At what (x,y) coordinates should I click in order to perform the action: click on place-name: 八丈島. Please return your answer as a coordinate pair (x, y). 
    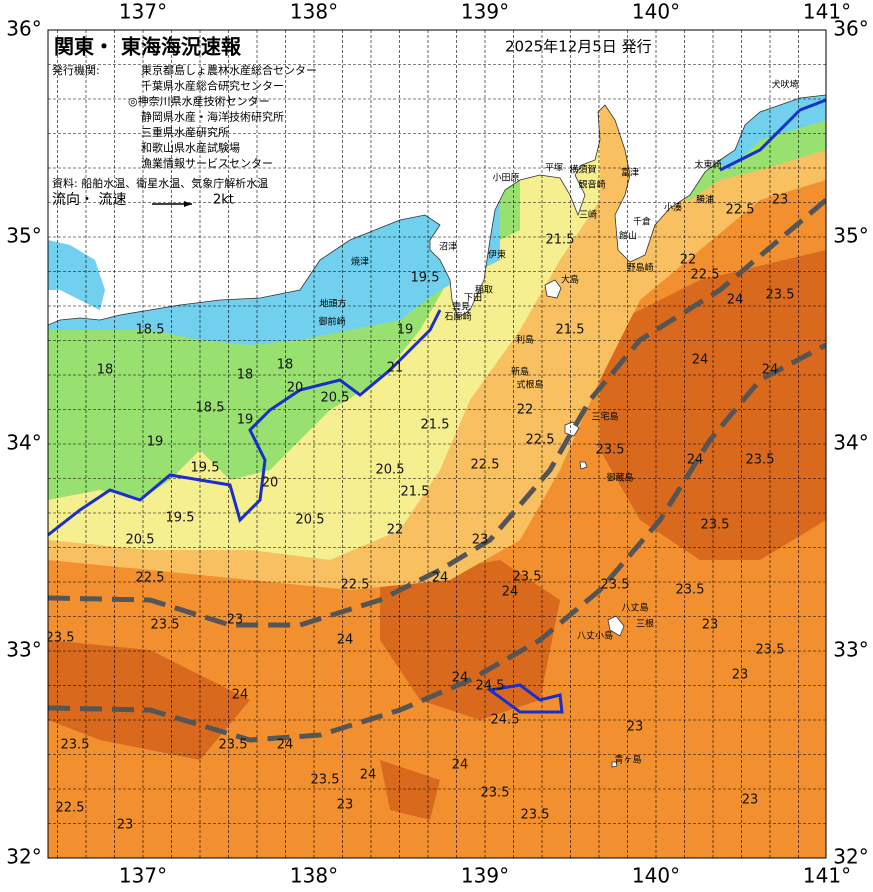
    Looking at the image, I should click on (634, 608).